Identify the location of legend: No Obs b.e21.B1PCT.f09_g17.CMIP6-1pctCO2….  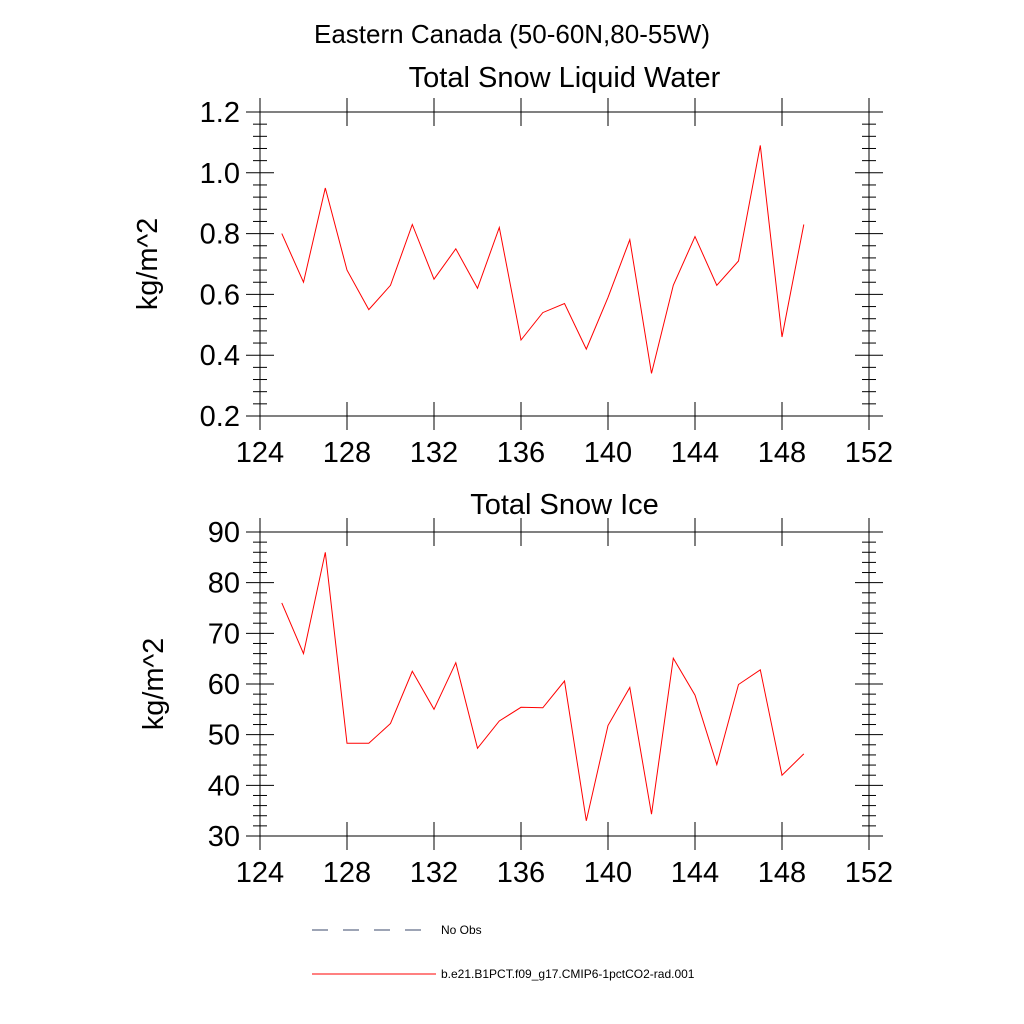
(503, 952).